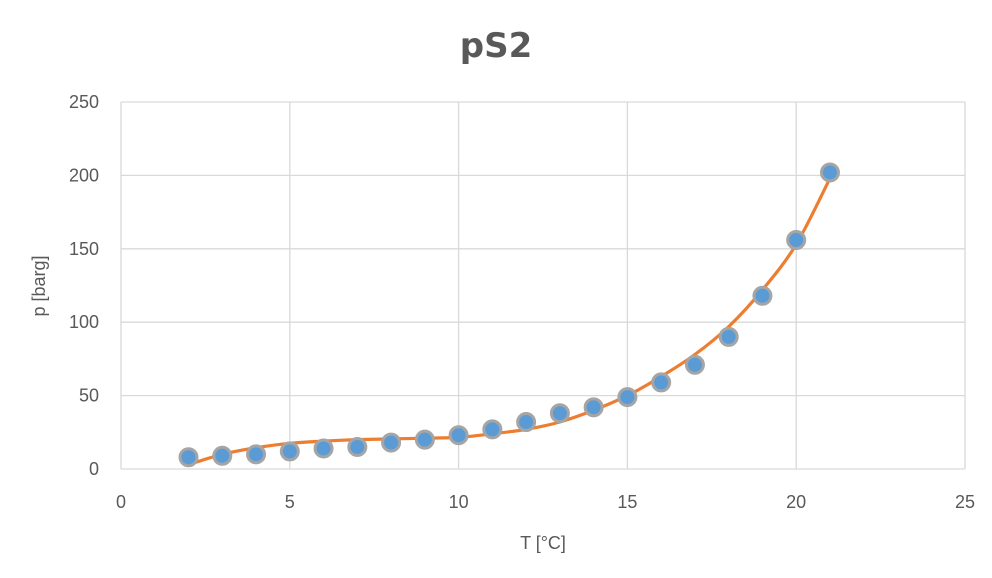 The height and width of the screenshot is (578, 992). Describe the element at coordinates (84, 175) in the screenshot. I see `y-tick-label: 200` at that location.